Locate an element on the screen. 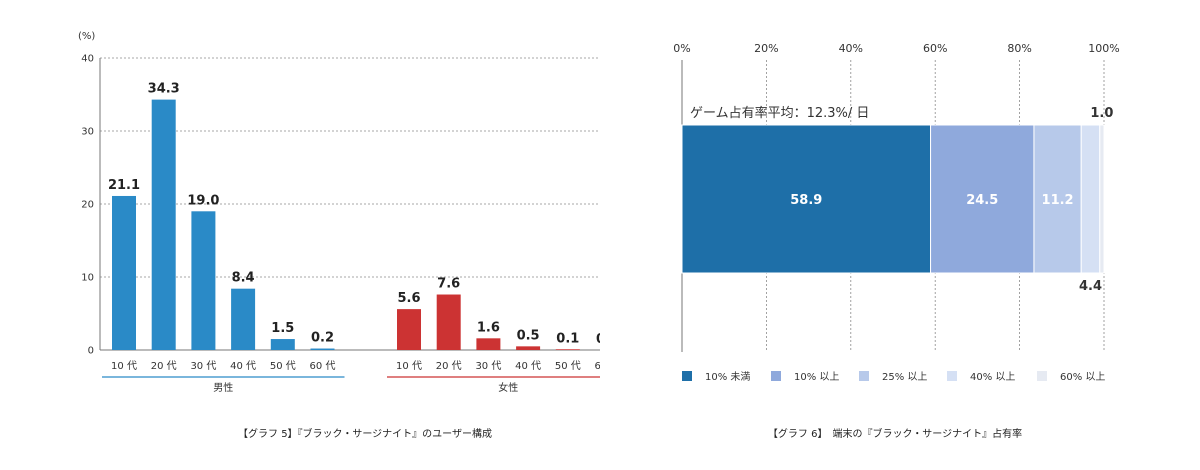 The width and height of the screenshot is (1200, 470). x-tick-label: 20% is located at coordinates (766, 48).